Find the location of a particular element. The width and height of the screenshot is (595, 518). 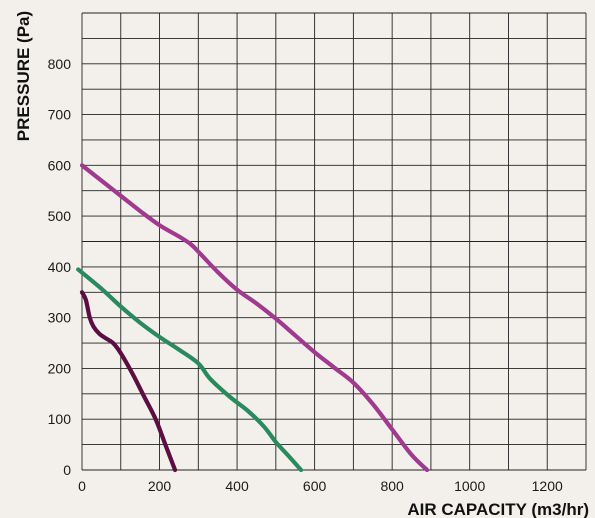

x-tick-label: 1000 is located at coordinates (469, 486).